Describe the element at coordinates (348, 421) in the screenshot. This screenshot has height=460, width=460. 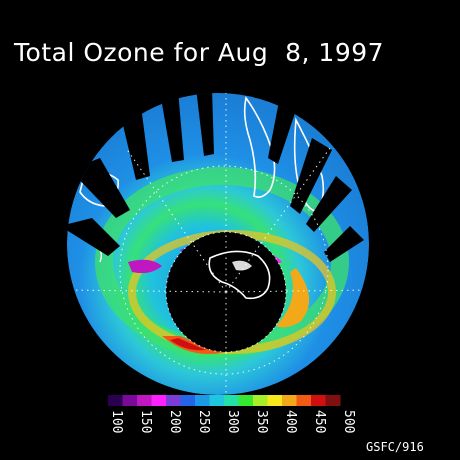
I see `colorbar-tick-label: 500` at that location.